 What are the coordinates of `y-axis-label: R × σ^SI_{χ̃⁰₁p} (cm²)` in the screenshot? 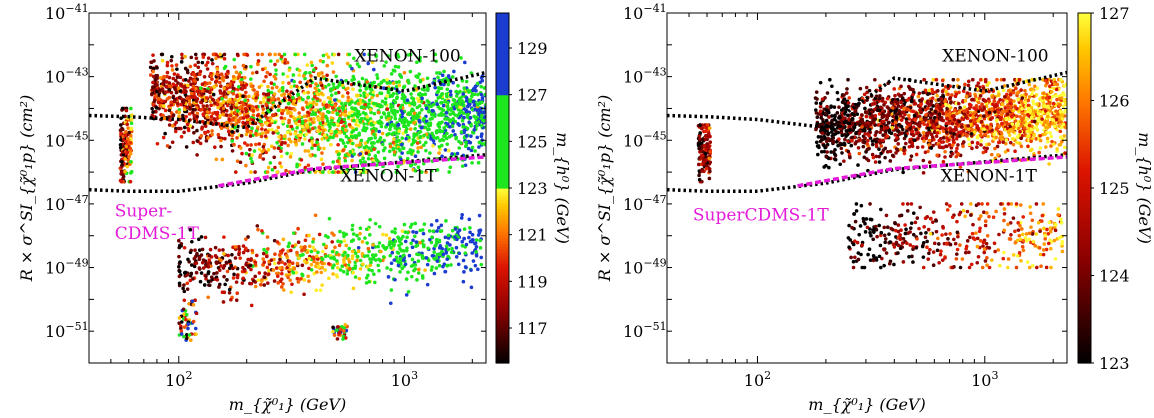 It's located at (26, 188).